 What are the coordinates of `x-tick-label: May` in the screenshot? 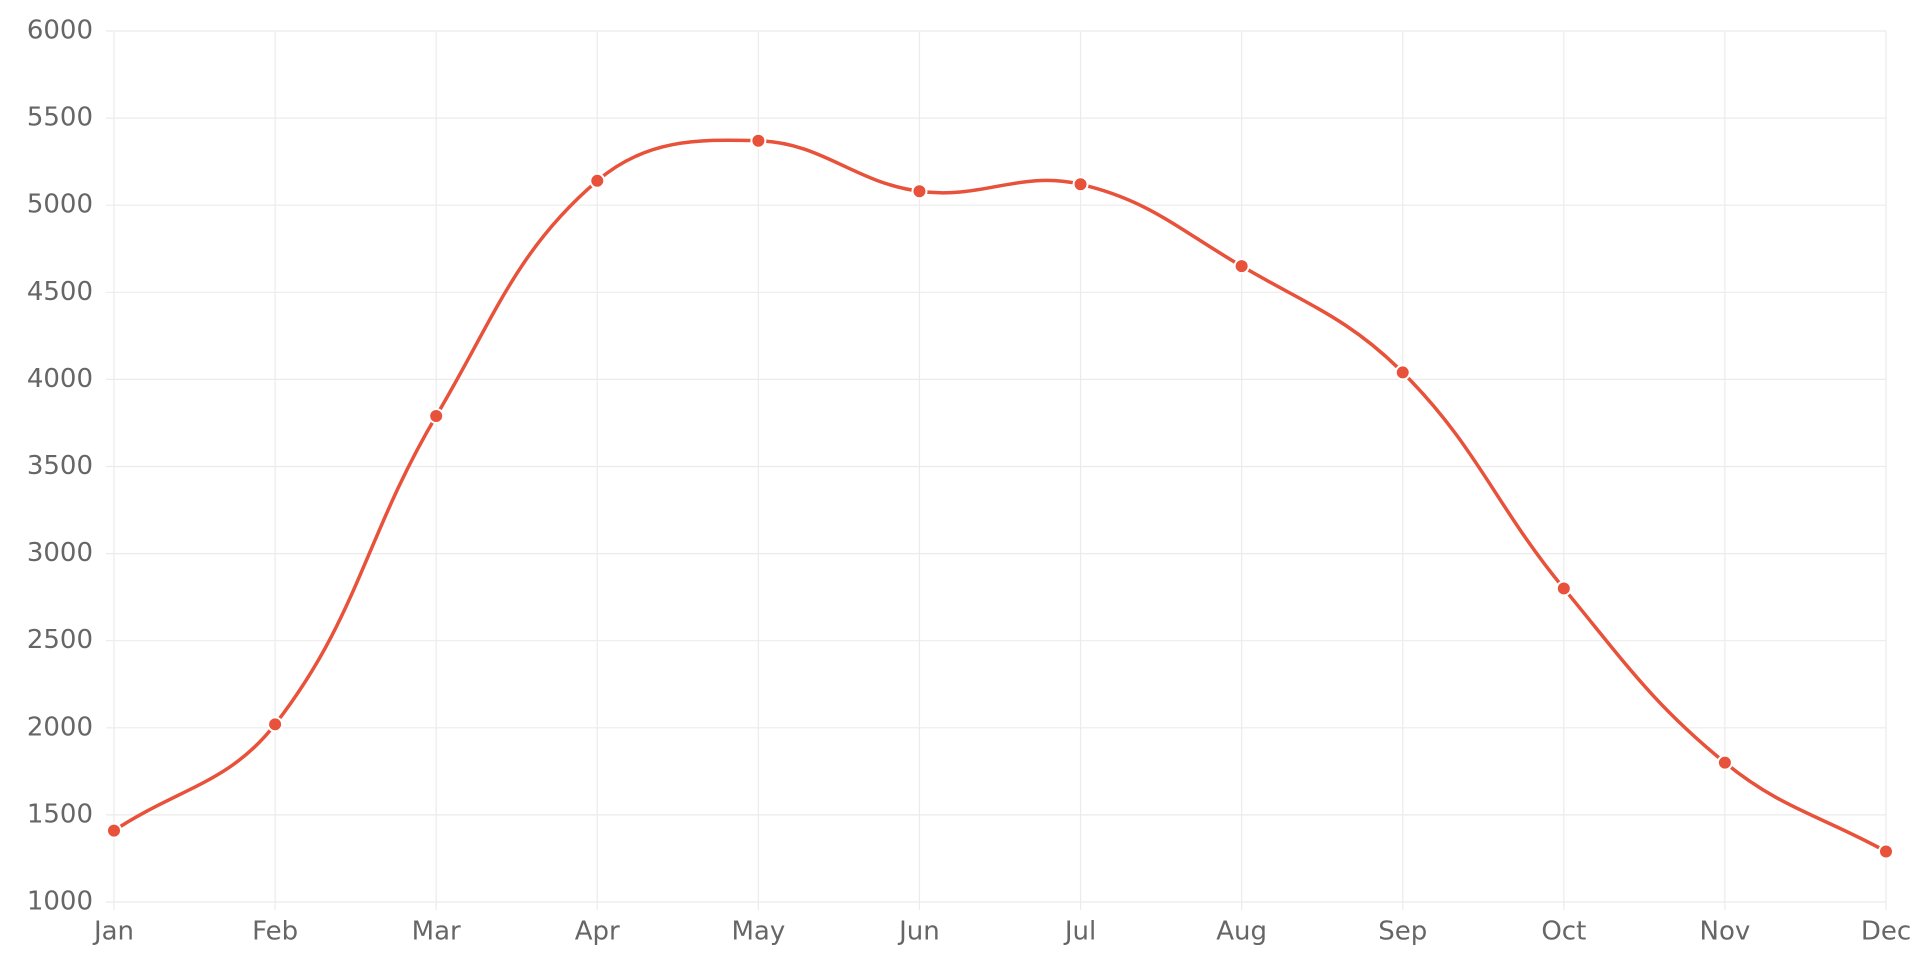 It's located at (758, 932).